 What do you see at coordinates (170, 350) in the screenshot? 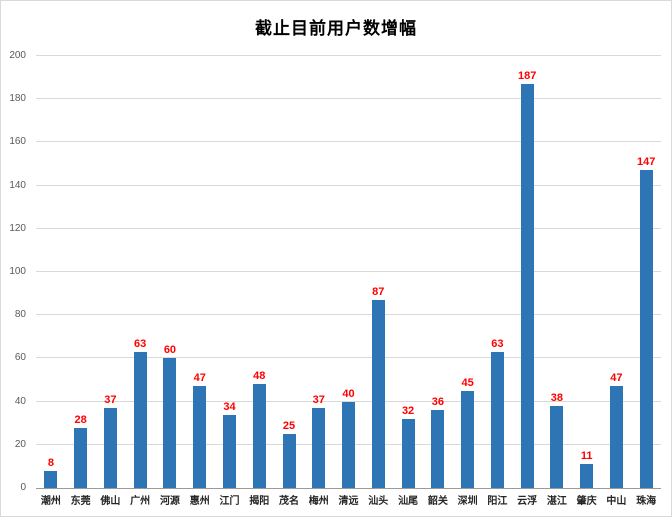
I see `bar-value-label: 60` at bounding box center [170, 350].